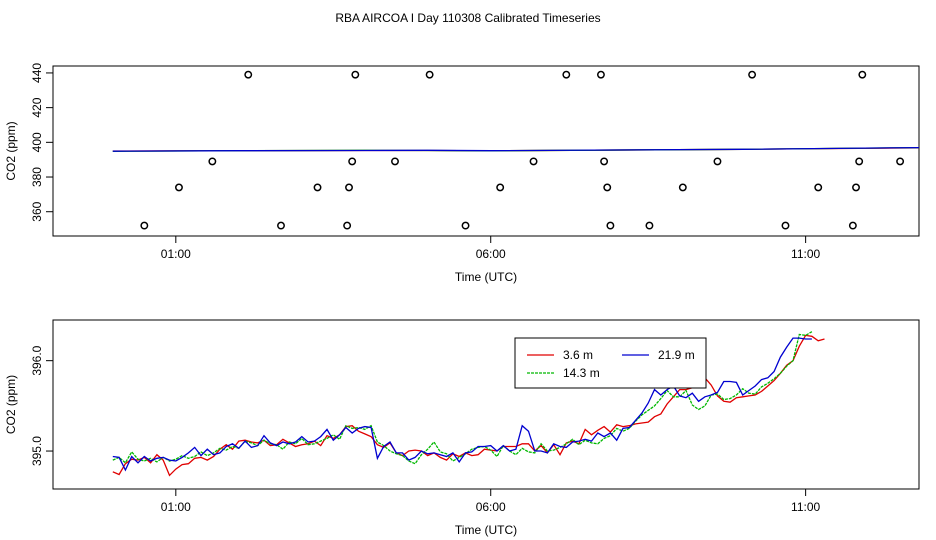 Image resolution: width=936 pixels, height=540 pixels. Describe the element at coordinates (37, 360) in the screenshot. I see `y-tick-label: 396.0` at that location.